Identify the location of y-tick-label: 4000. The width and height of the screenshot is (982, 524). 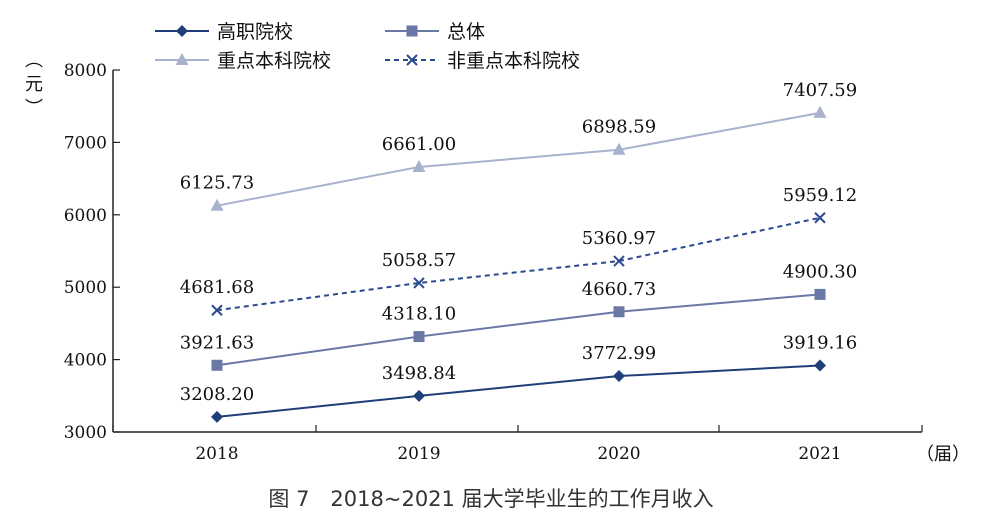
(85, 361).